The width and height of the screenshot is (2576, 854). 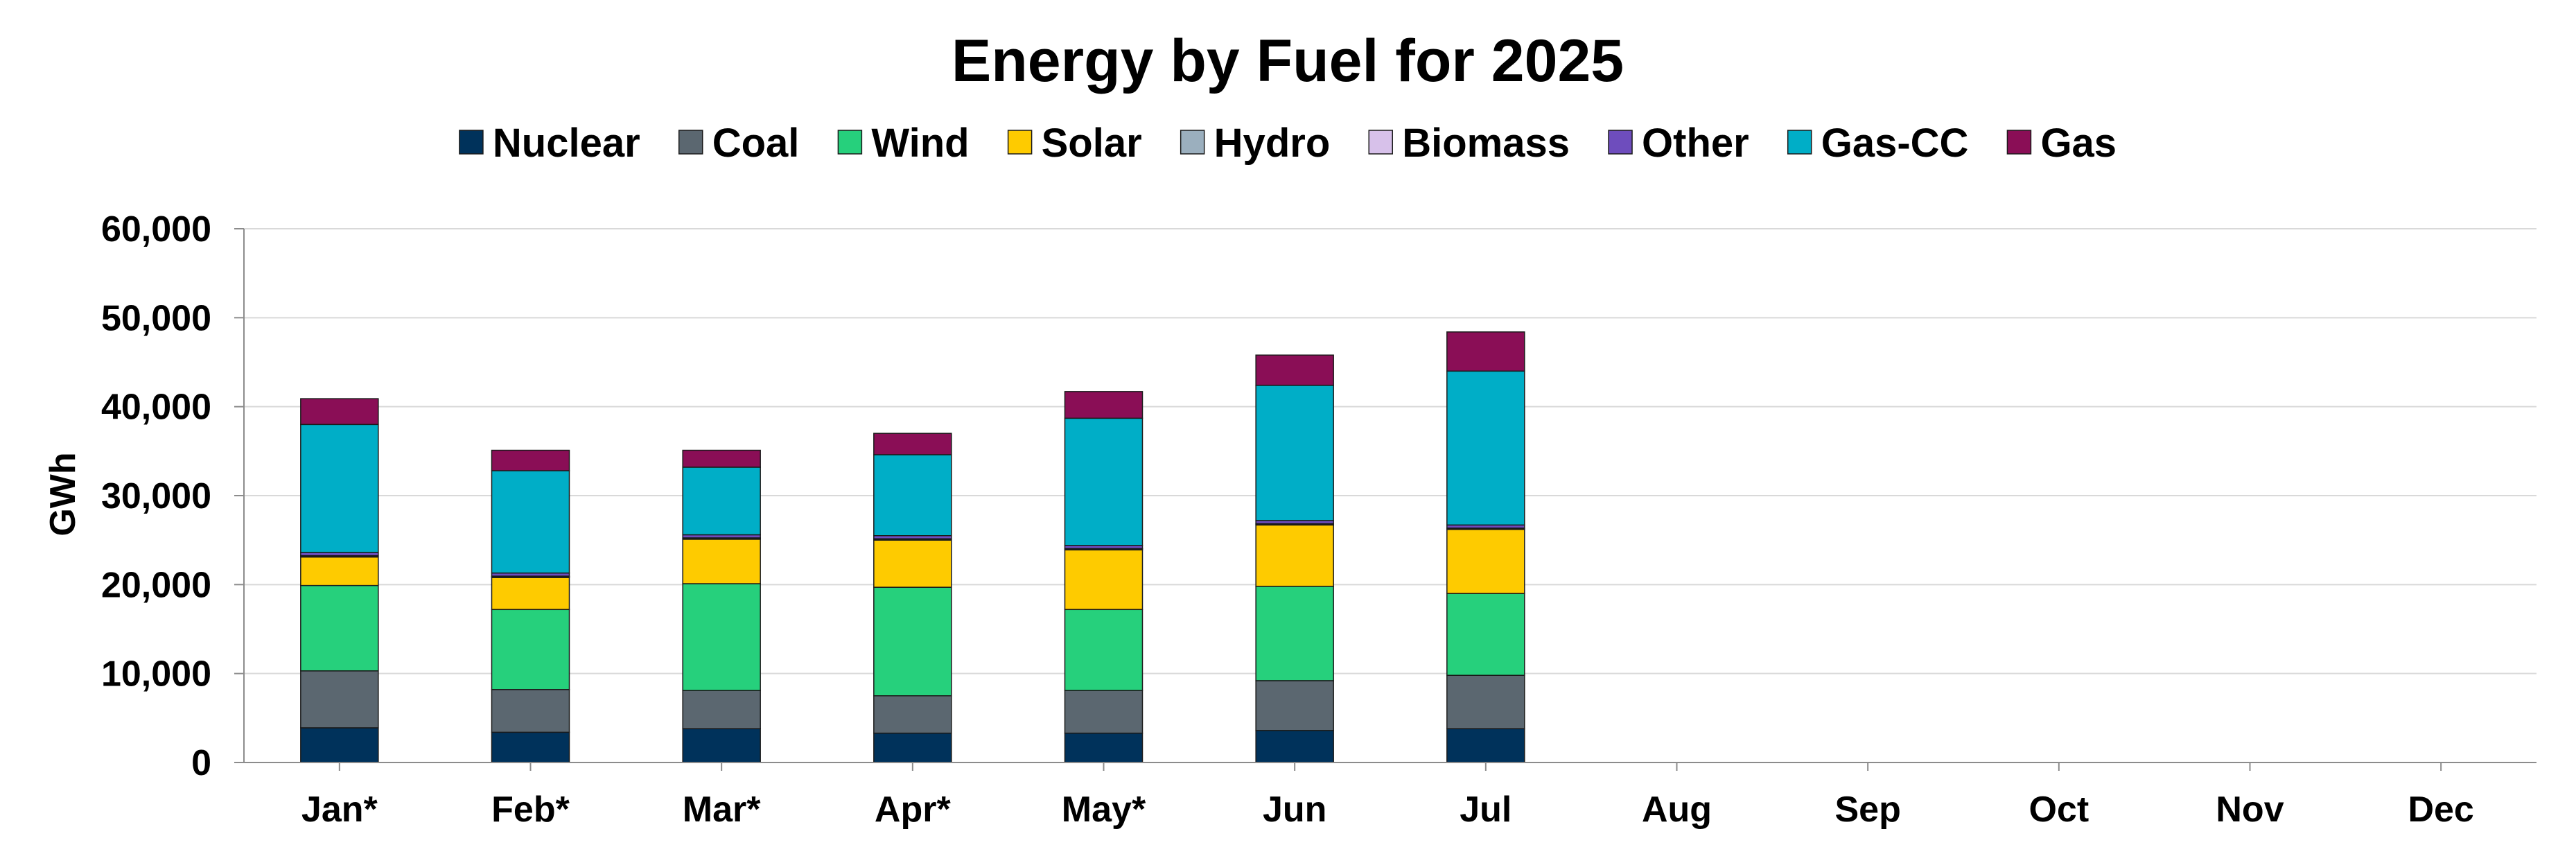 I want to click on x-tick-label: May*, so click(x=1104, y=810).